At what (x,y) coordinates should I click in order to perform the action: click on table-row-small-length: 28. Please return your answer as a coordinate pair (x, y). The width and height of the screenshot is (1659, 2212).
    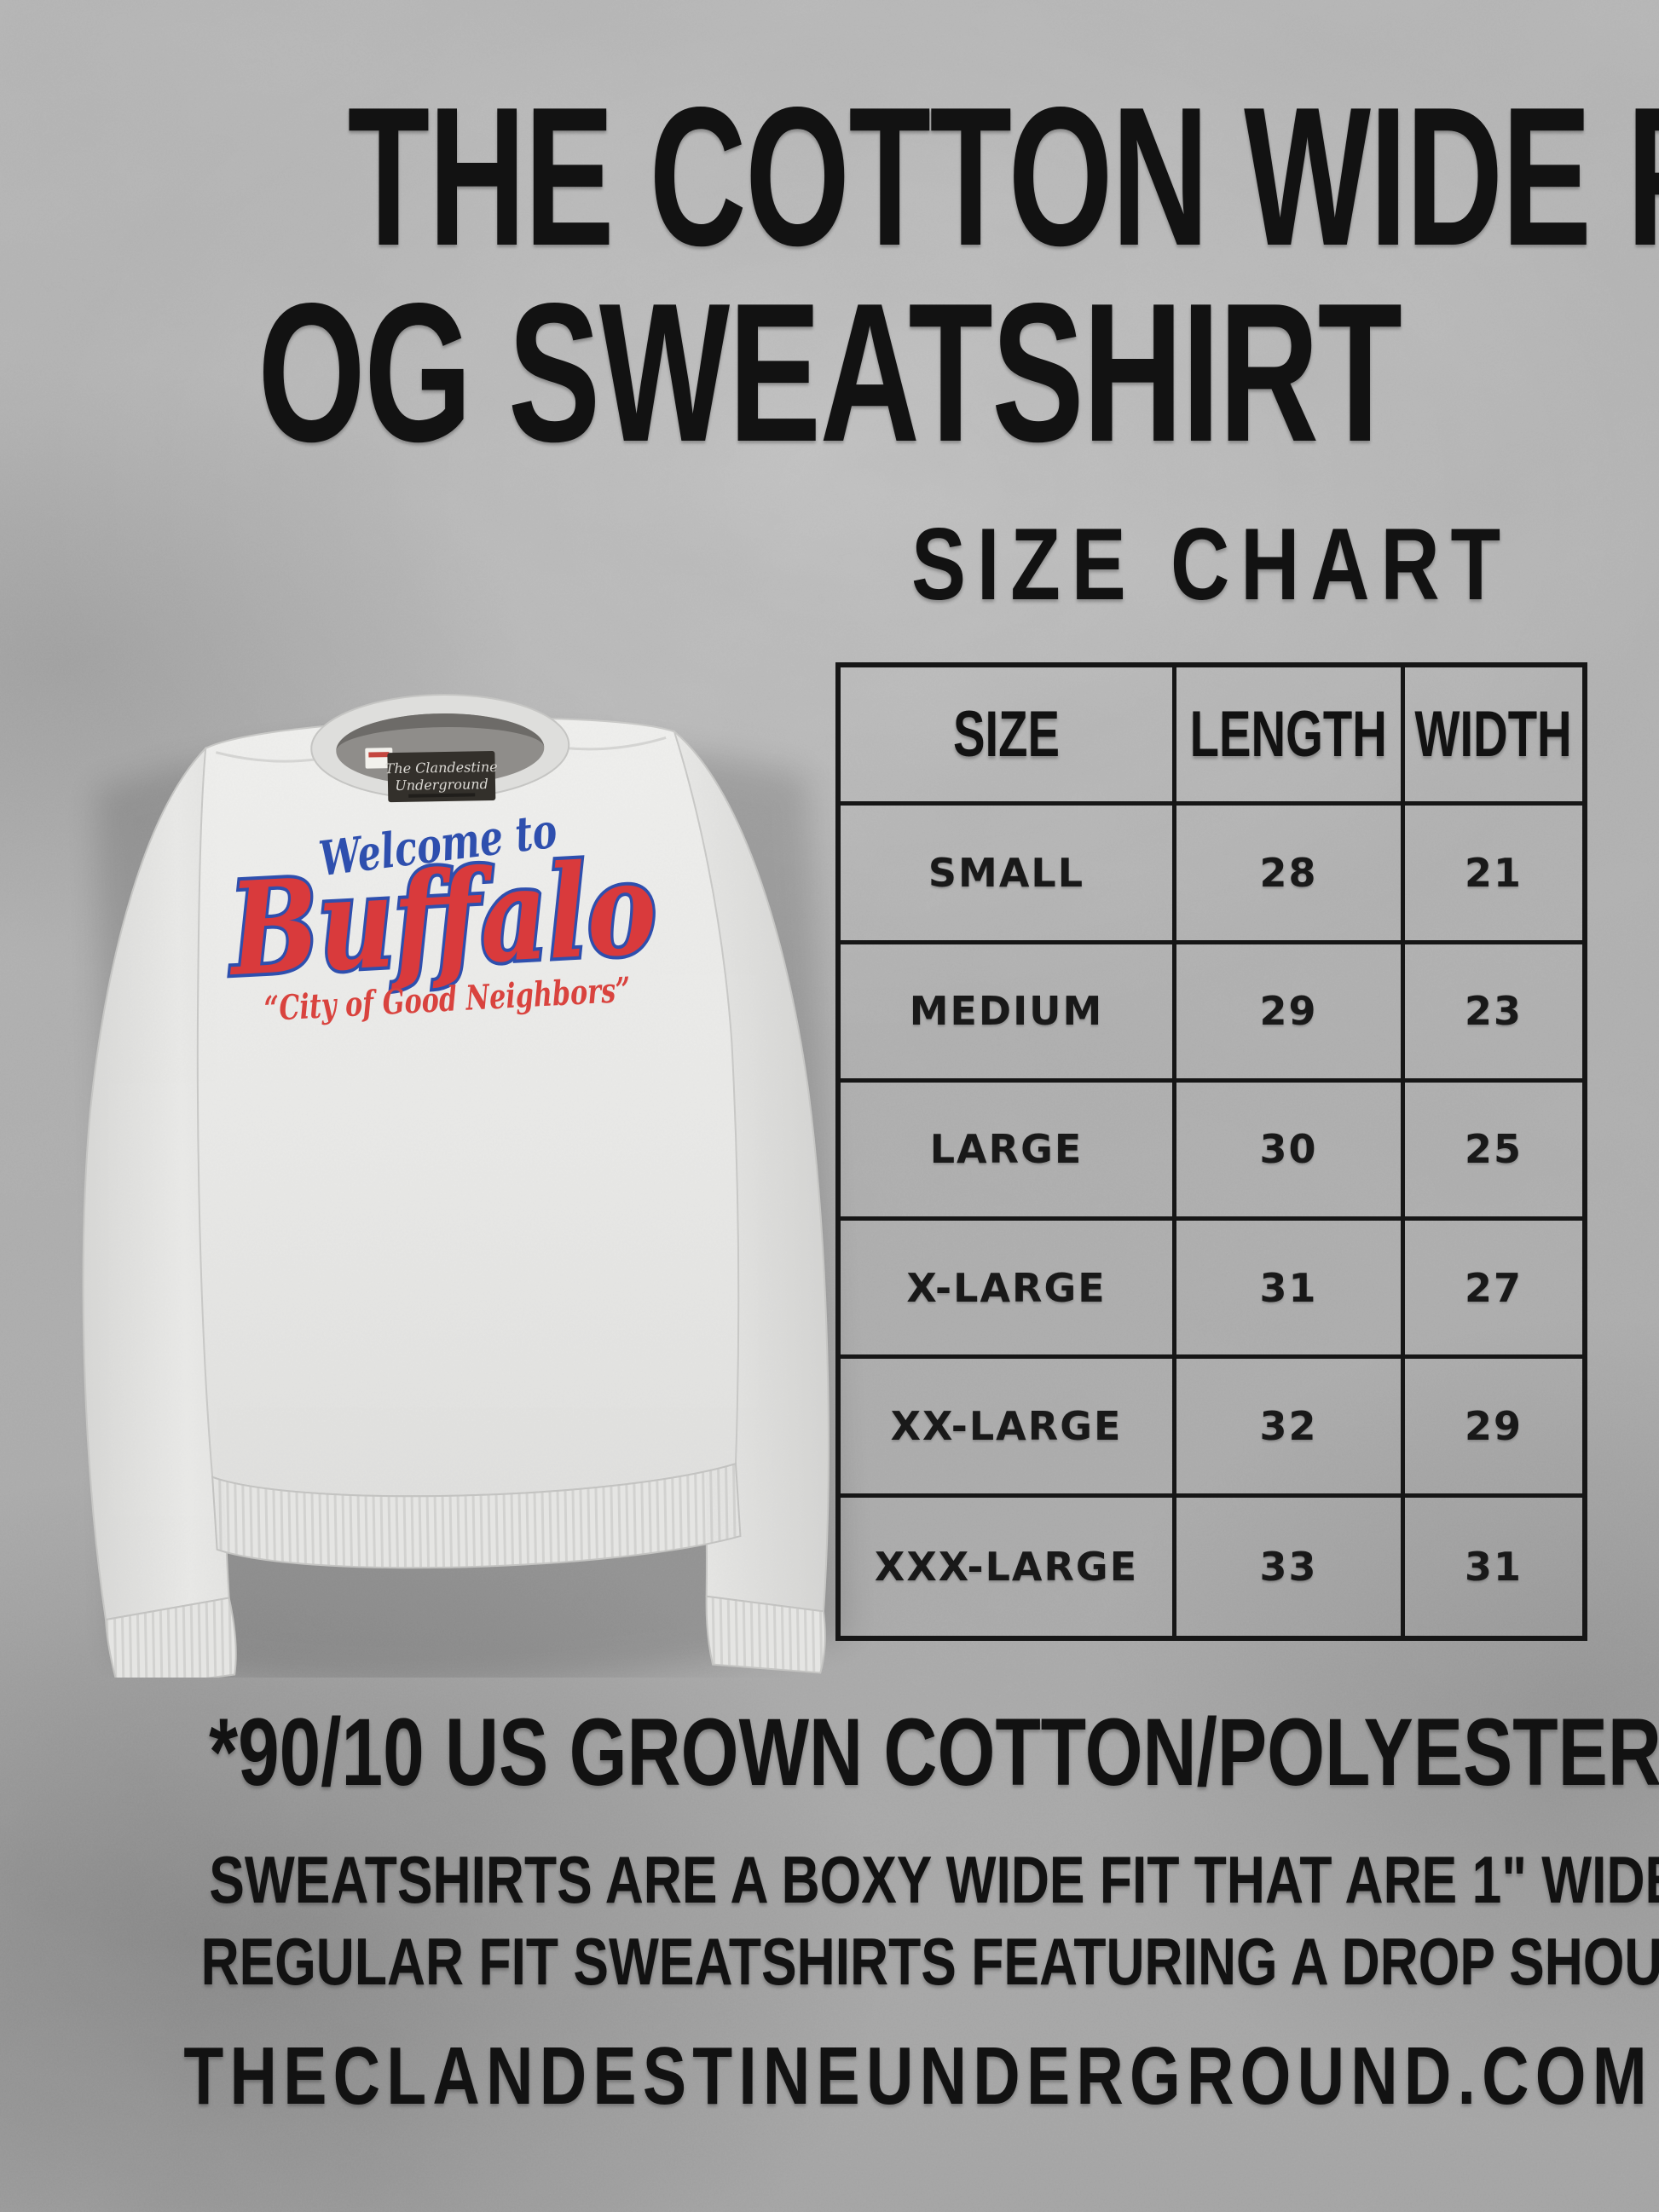
    Looking at the image, I should click on (1290, 875).